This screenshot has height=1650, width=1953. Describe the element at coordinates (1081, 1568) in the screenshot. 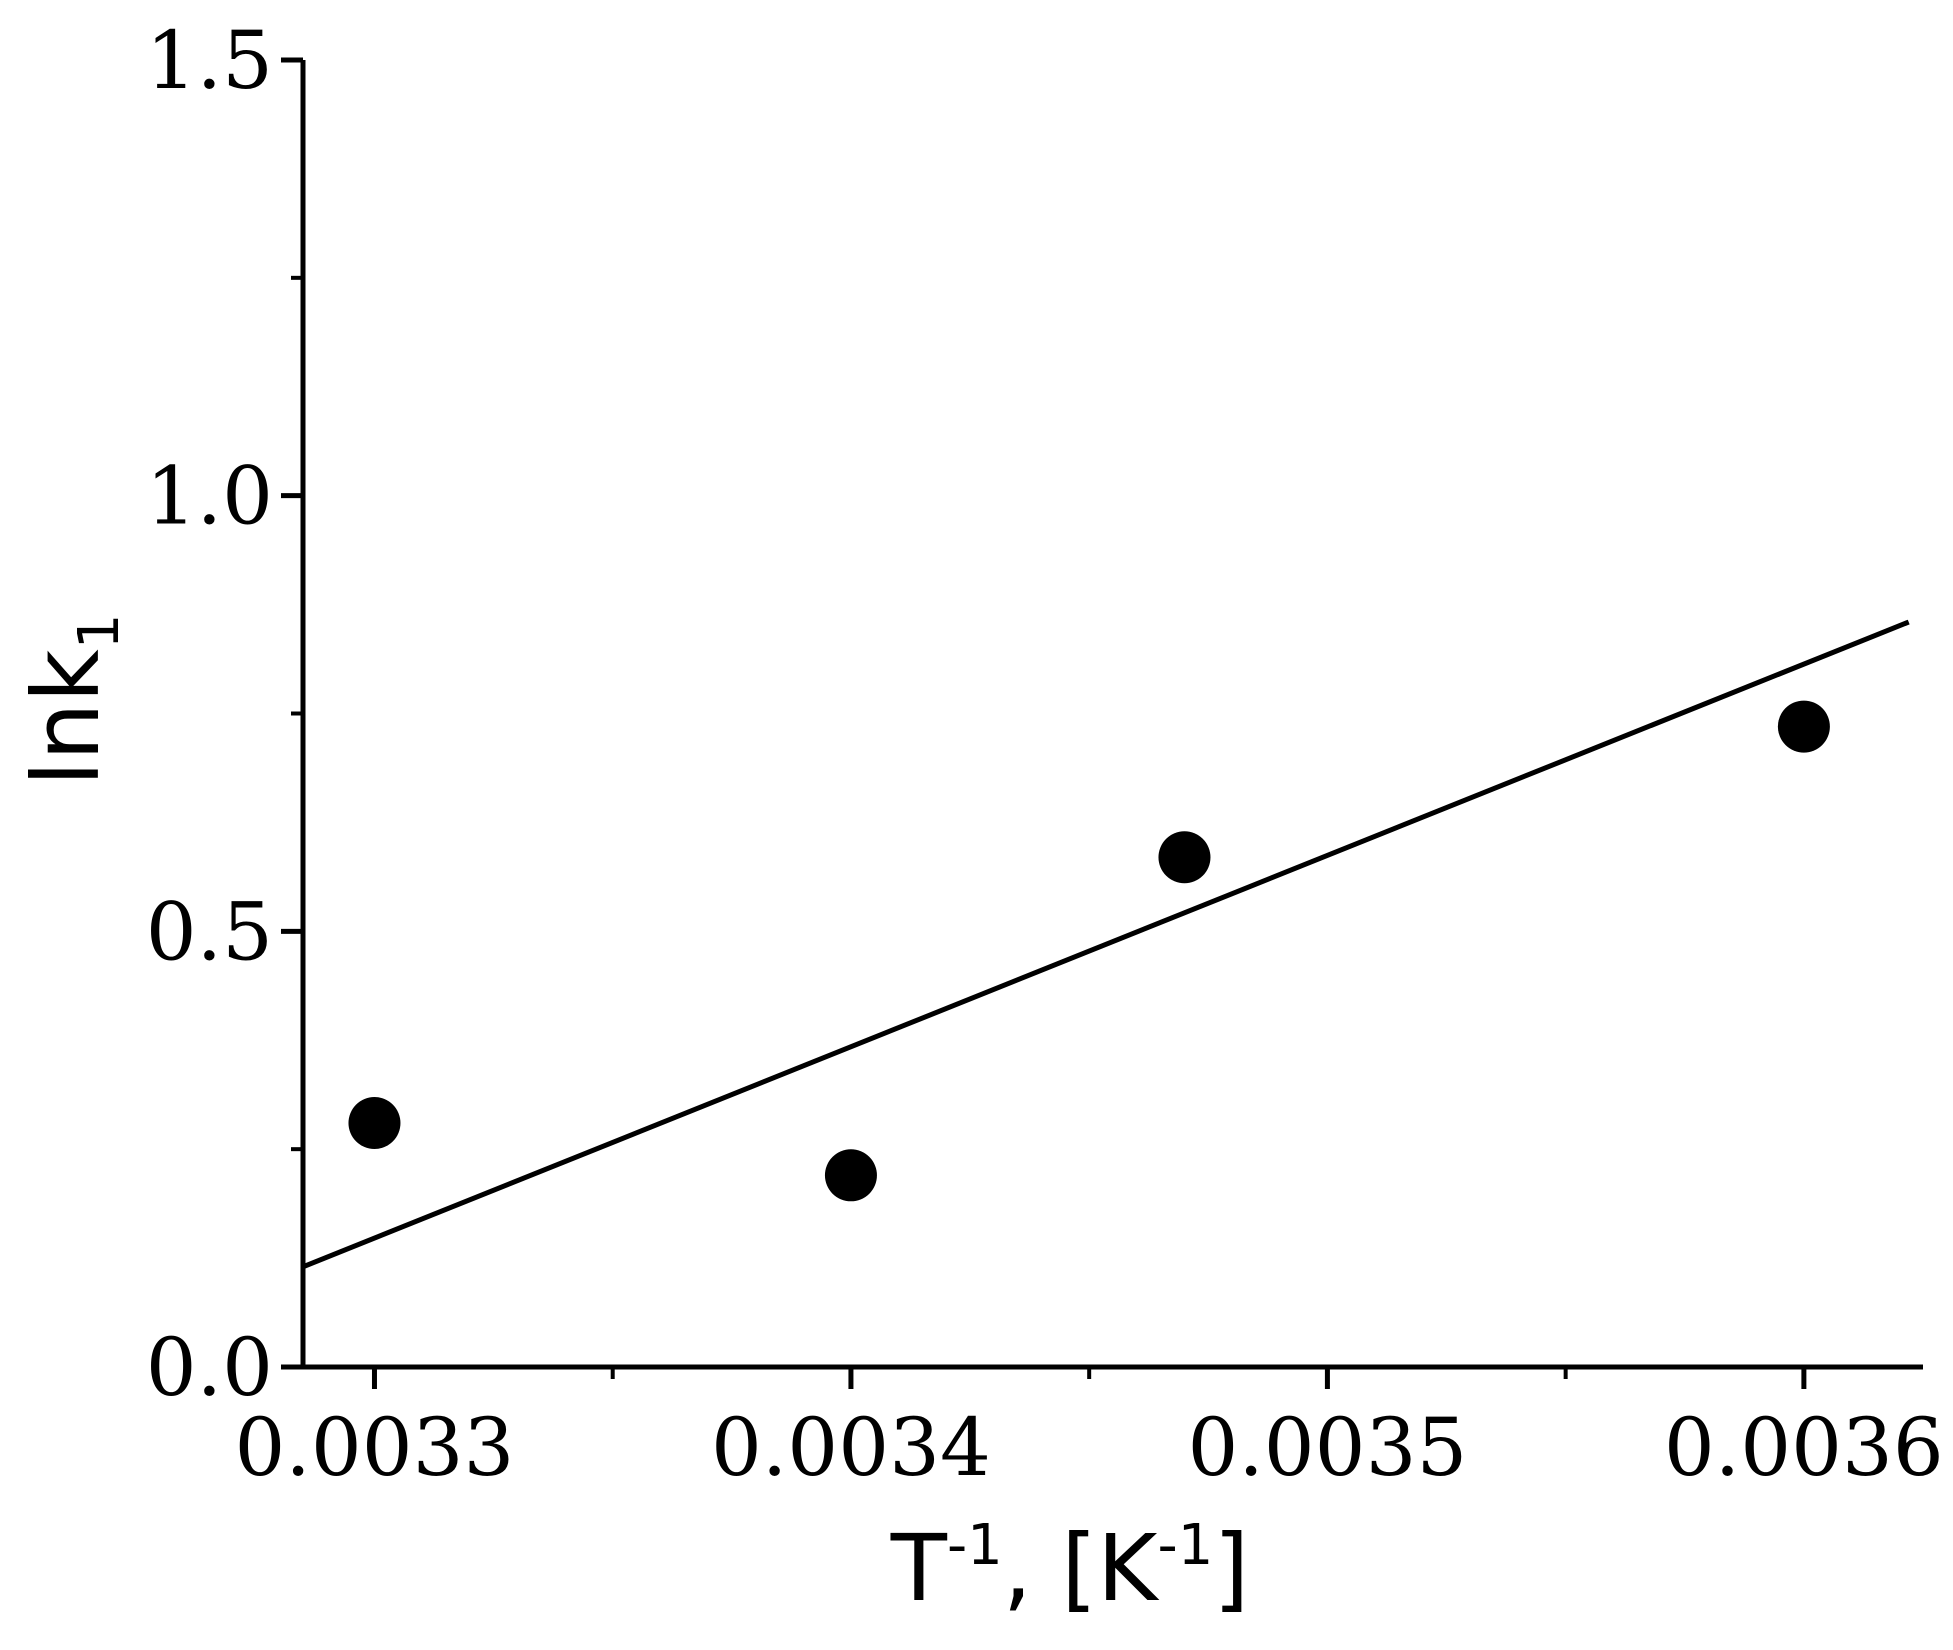

I see `x-axis-title-unit: , [K` at that location.